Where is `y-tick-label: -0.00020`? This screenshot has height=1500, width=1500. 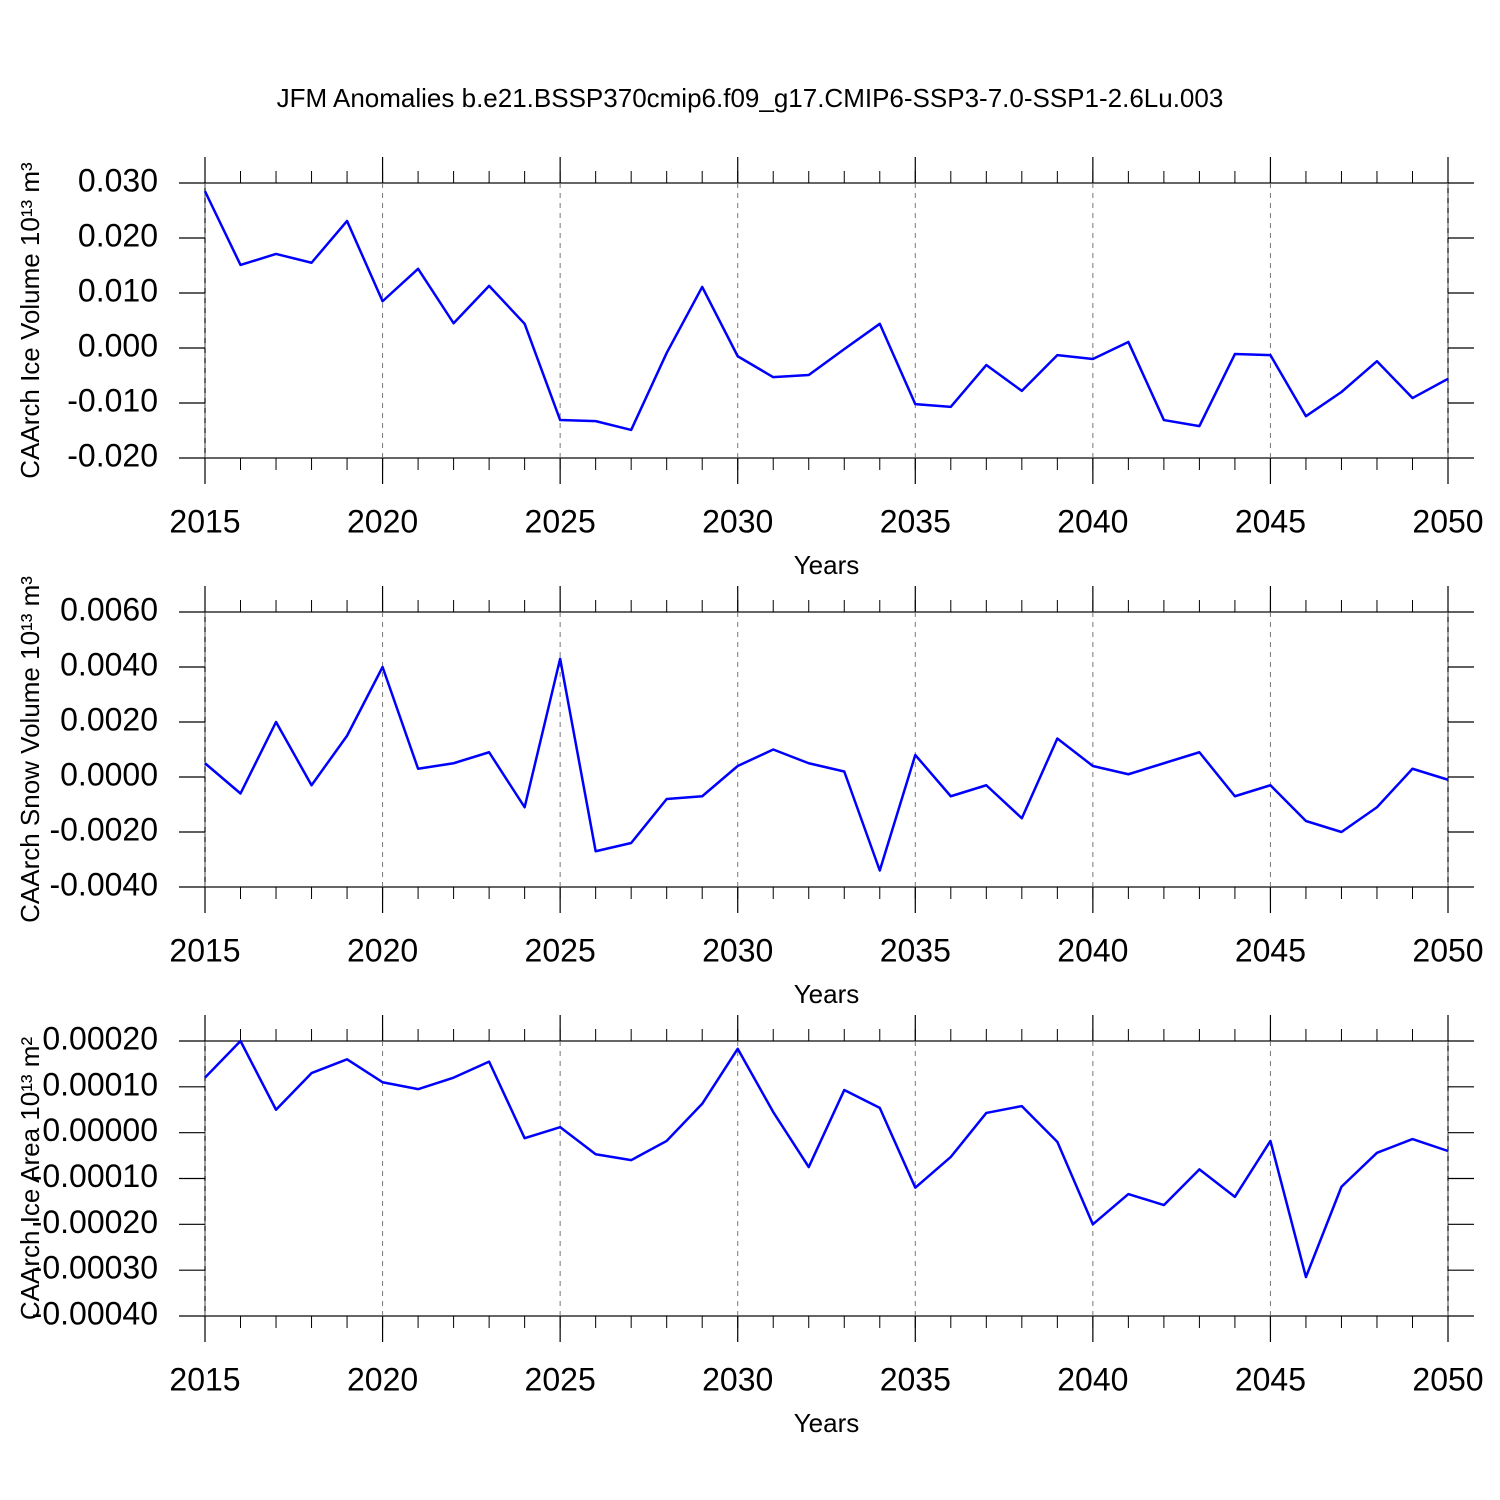 y-tick-label: -0.00020 is located at coordinates (95, 1222).